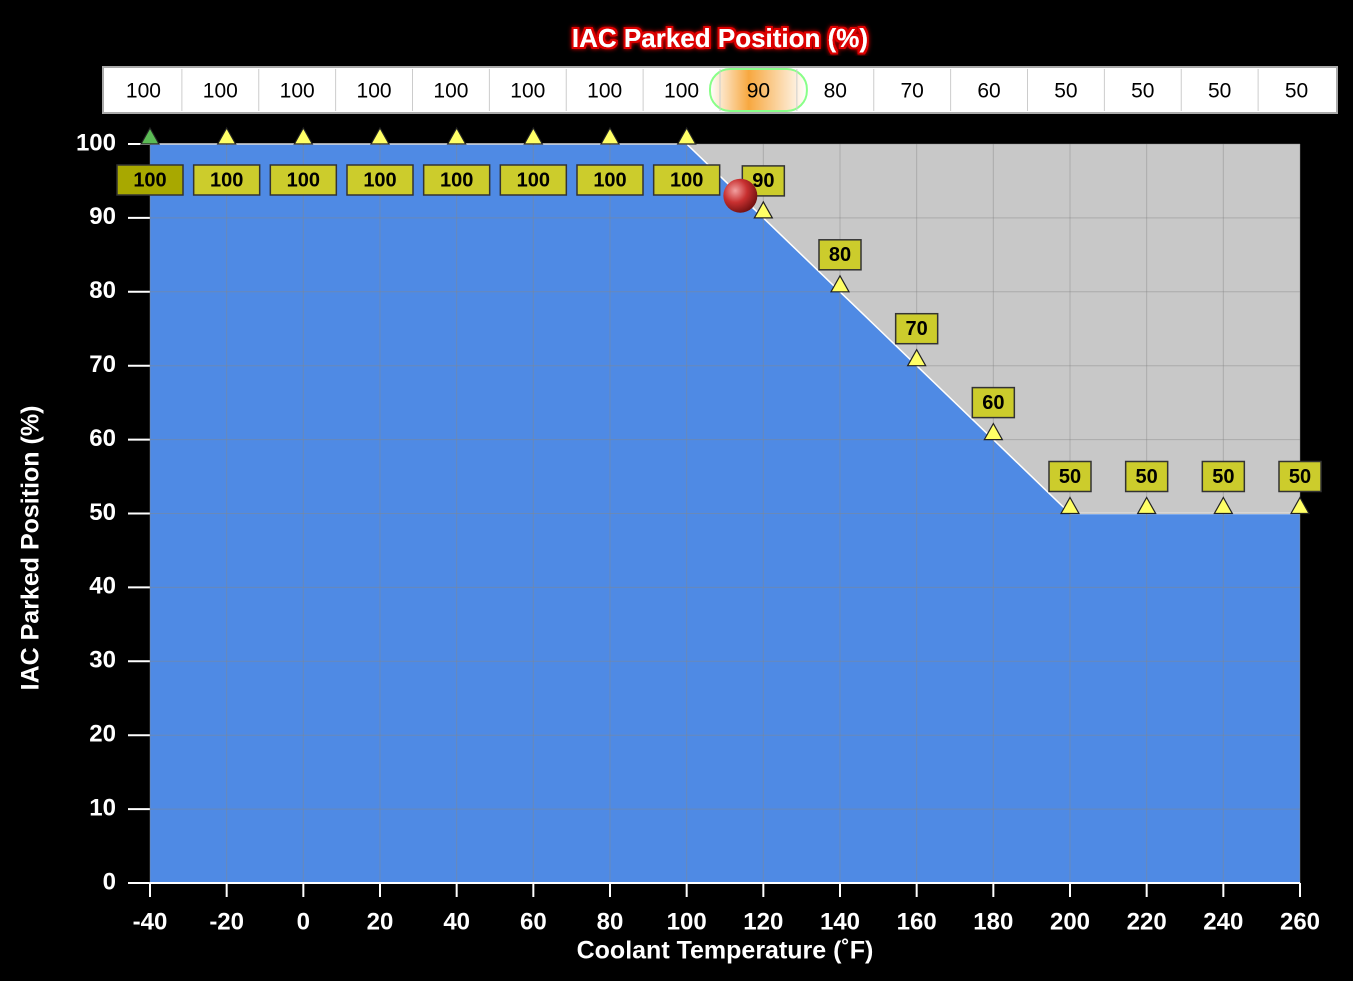 The height and width of the screenshot is (981, 1353). I want to click on cell-highlight, so click(758, 90).